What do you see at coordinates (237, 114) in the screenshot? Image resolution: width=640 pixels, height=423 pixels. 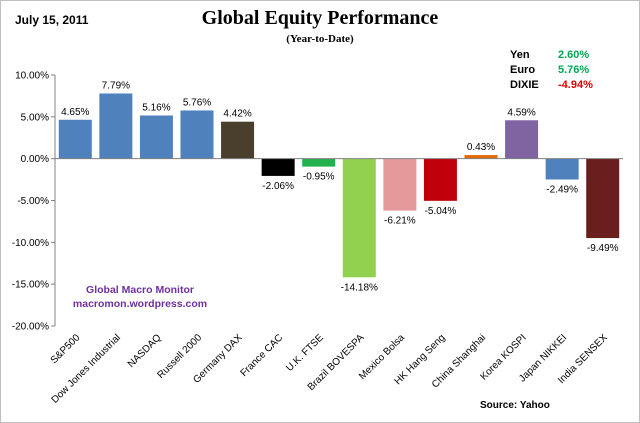 I see `bar-value-label: 4.42%` at bounding box center [237, 114].